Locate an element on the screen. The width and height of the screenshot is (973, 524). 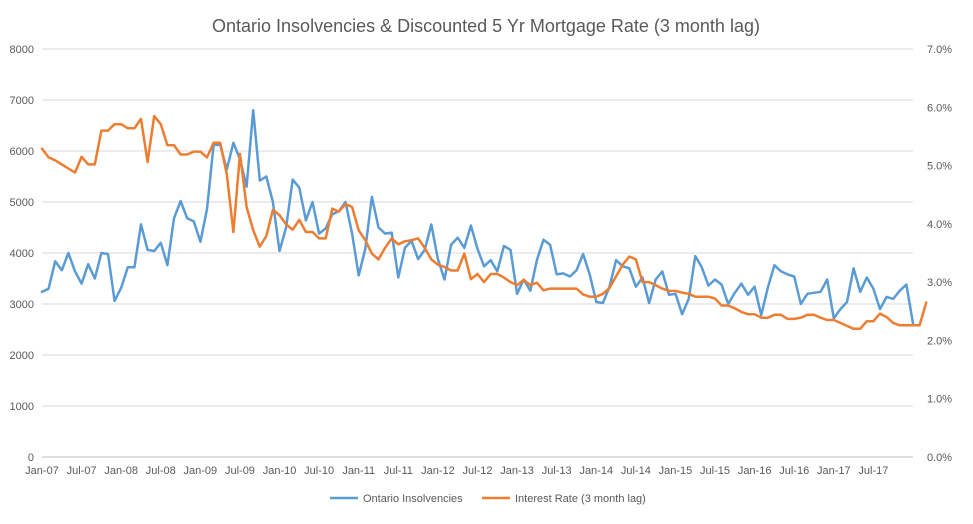
x-tick-label: Jan-17 is located at coordinates (834, 471).